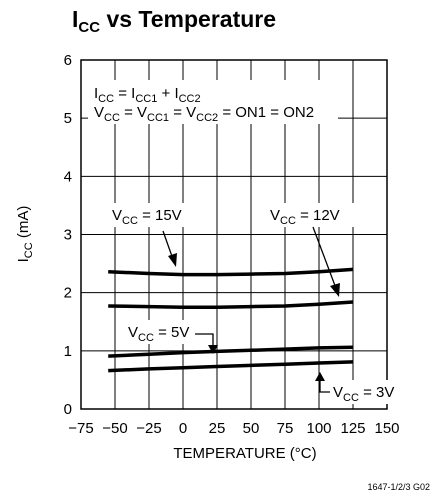 This screenshot has width=440, height=496. What do you see at coordinates (320, 376) in the screenshot?
I see `arrowhead-3v` at bounding box center [320, 376].